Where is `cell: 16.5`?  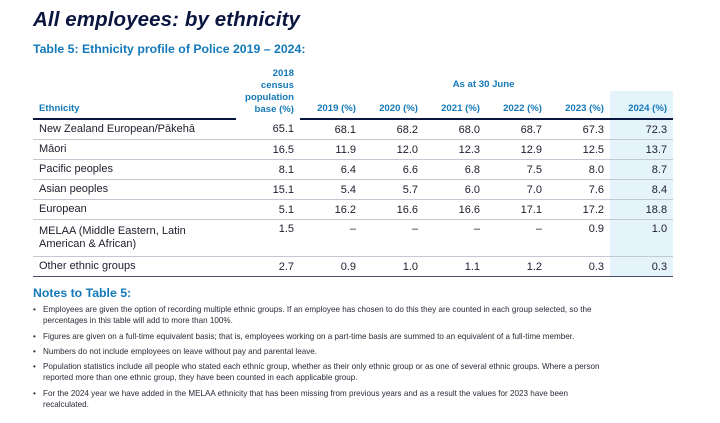 cell: 16.5 is located at coordinates (268, 149).